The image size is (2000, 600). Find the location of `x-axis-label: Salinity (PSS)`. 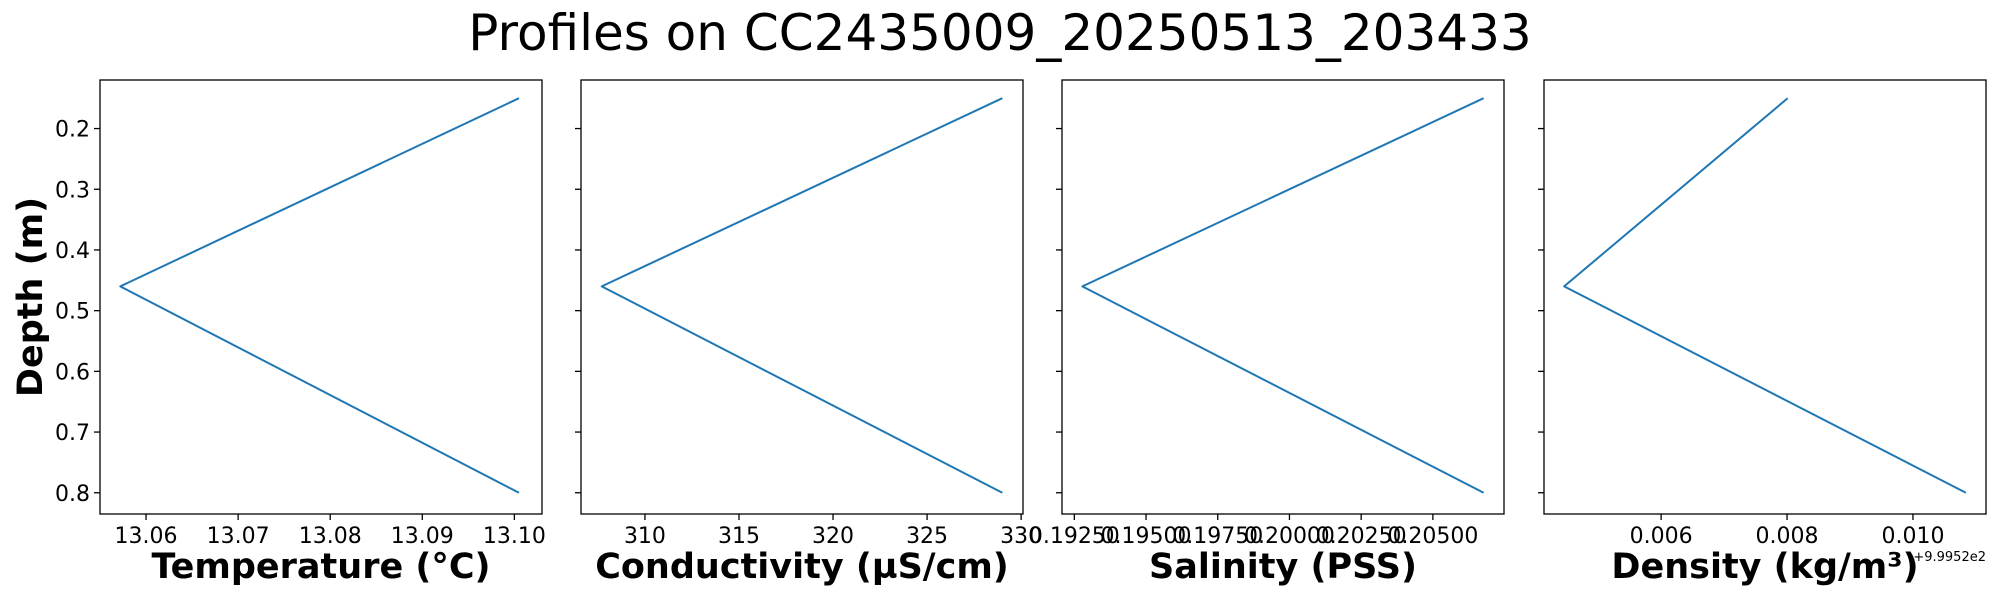

x-axis-label: Salinity (PSS) is located at coordinates (1283, 567).